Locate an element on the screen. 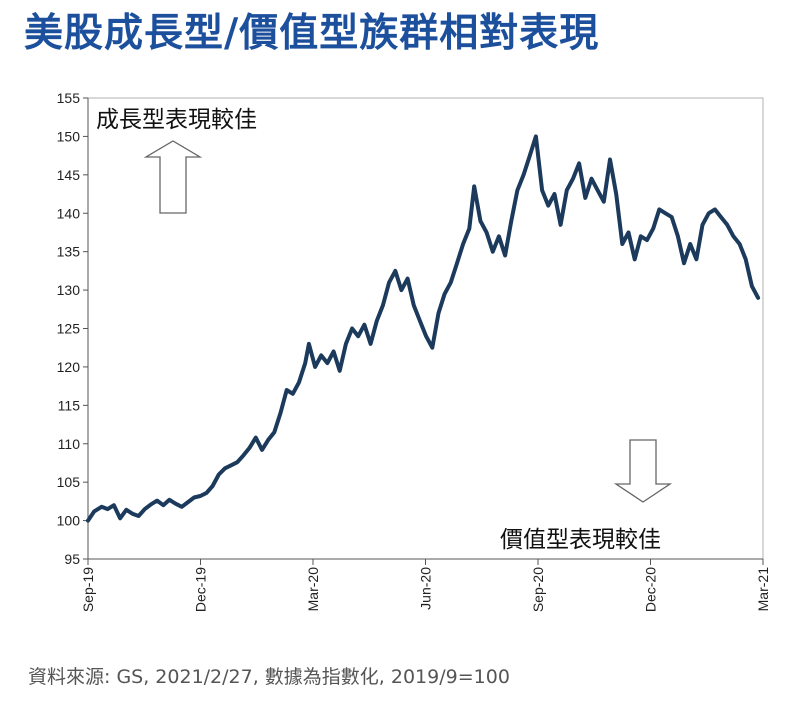  x-tick-label: Jun-20 is located at coordinates (426, 588).